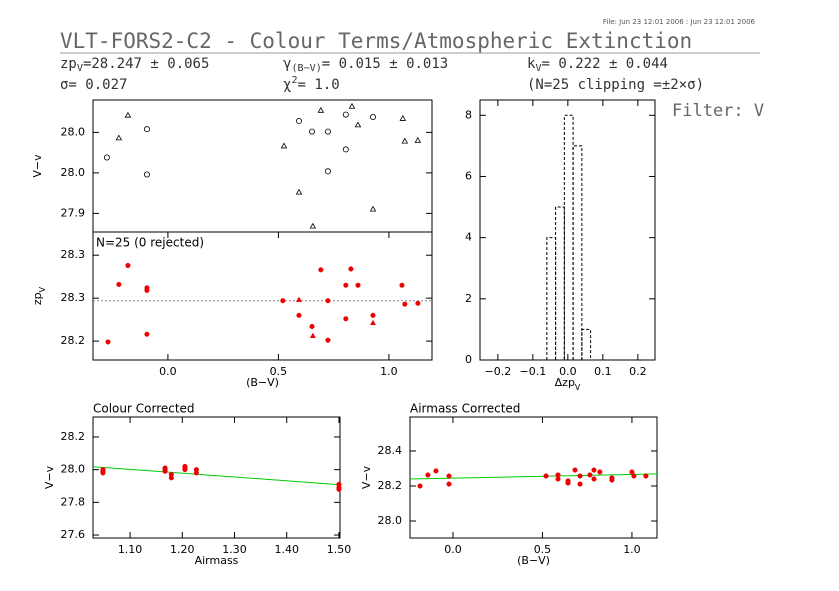  Describe the element at coordinates (73, 501) in the screenshot. I see `y-tick-label: 27.8` at that location.